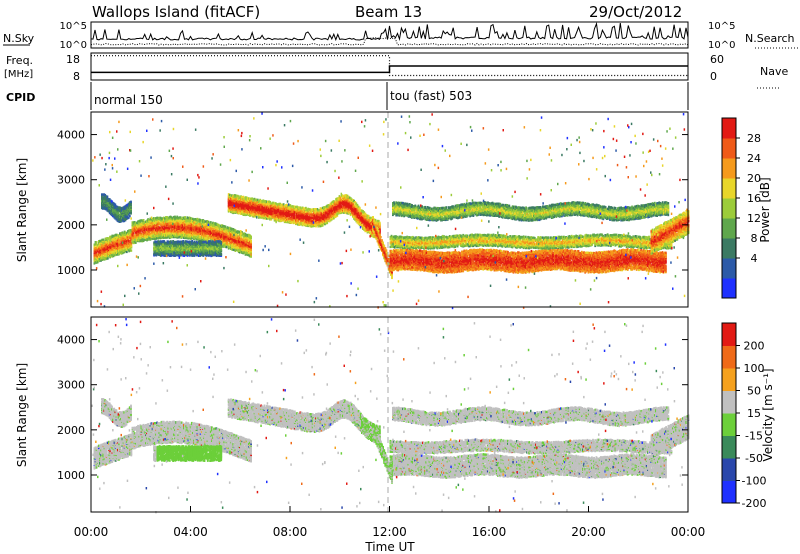 The height and width of the screenshot is (554, 800). I want to click on station-title: Wallops Island (fitACF), so click(176, 12).